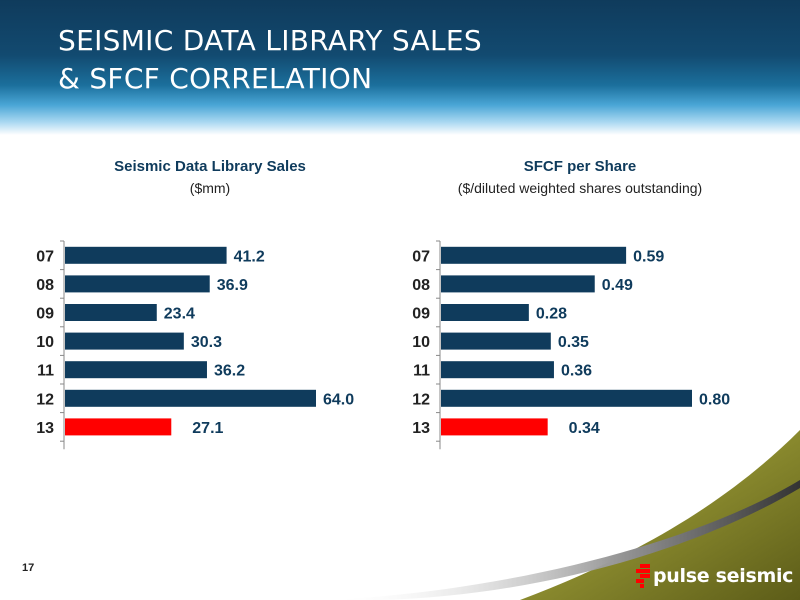 The image size is (800, 600). I want to click on sfcf-value-label-07: 0.59, so click(648, 256).